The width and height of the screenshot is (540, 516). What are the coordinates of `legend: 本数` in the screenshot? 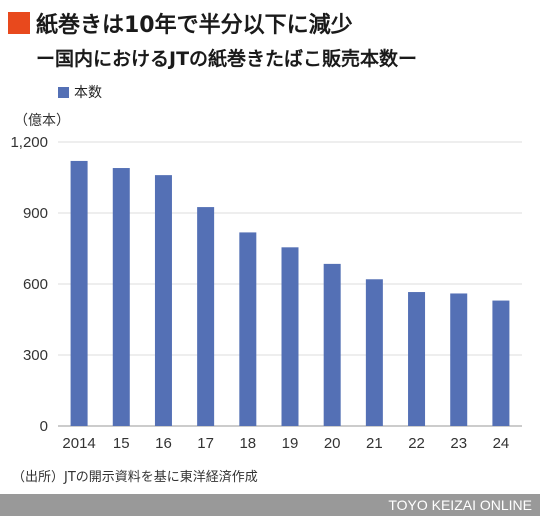 It's located at (80, 92).